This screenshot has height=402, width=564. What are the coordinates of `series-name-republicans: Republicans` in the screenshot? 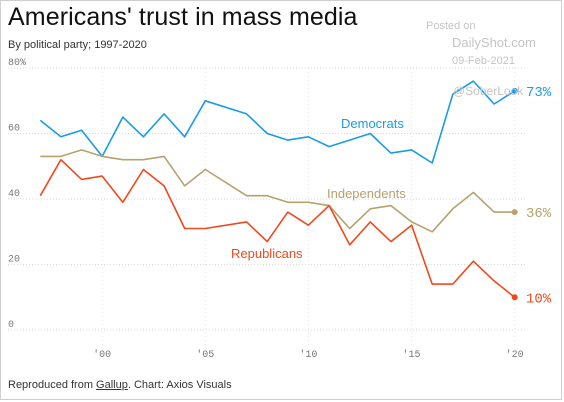 It's located at (267, 253).